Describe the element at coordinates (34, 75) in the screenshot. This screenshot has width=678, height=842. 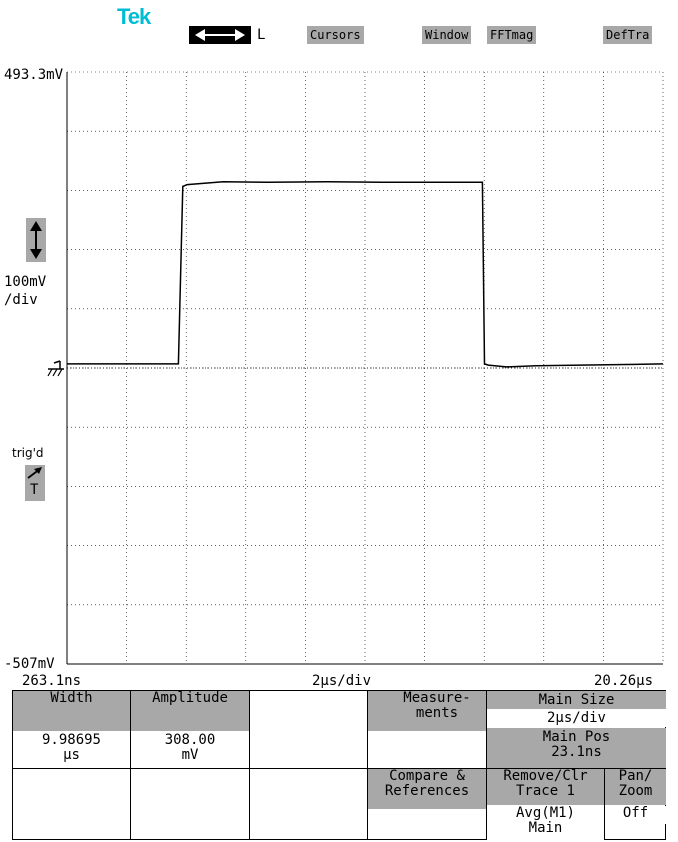
I see `top-voltage-label: 493.3mV` at that location.